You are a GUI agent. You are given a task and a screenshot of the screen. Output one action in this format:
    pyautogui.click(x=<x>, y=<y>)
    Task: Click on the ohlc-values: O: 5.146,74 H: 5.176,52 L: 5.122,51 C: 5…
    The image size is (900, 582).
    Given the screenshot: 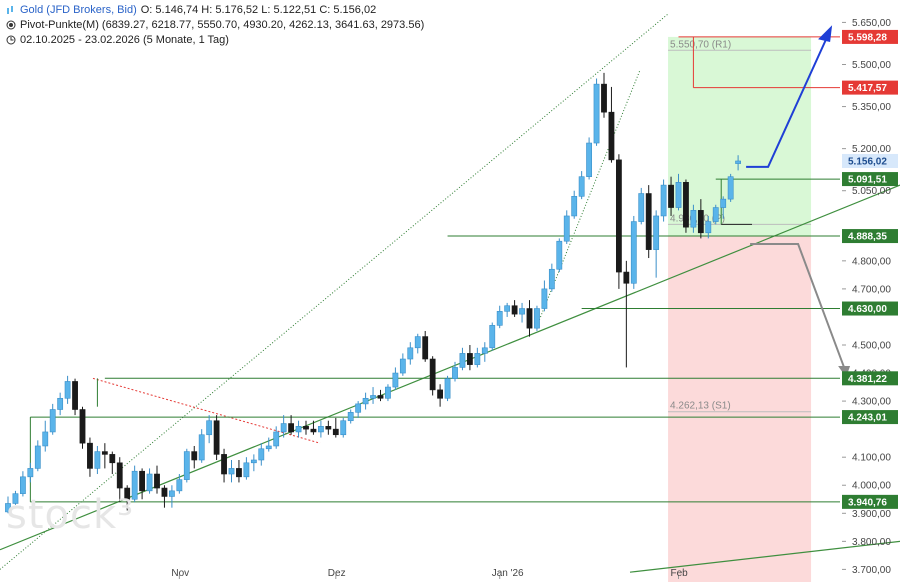 What is the action you would take?
    pyautogui.click(x=258, y=10)
    